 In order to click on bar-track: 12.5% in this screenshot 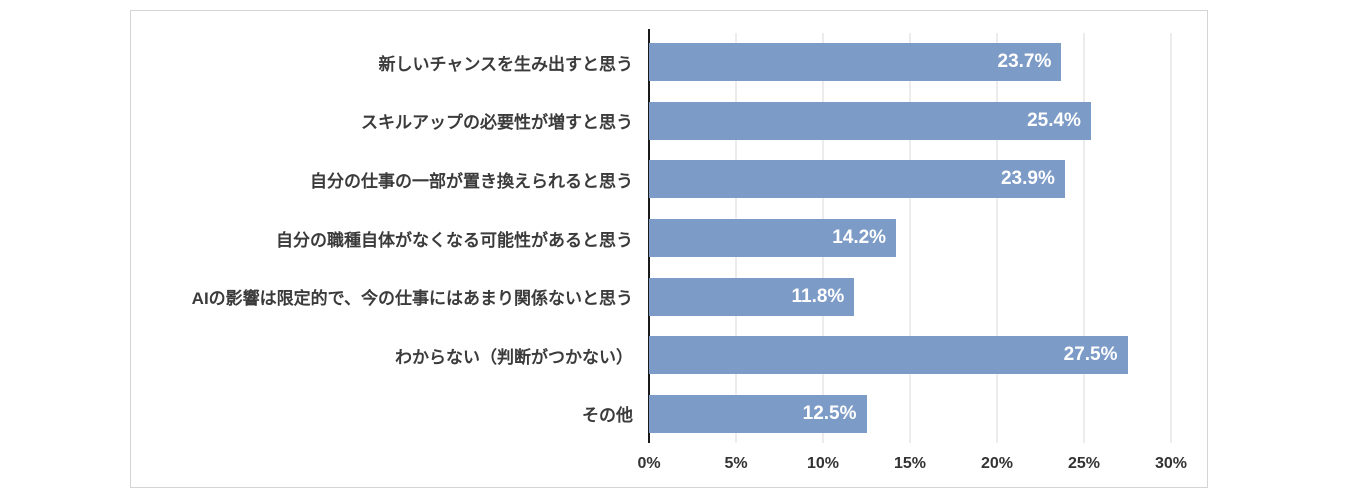, I will do `click(910, 413)`.